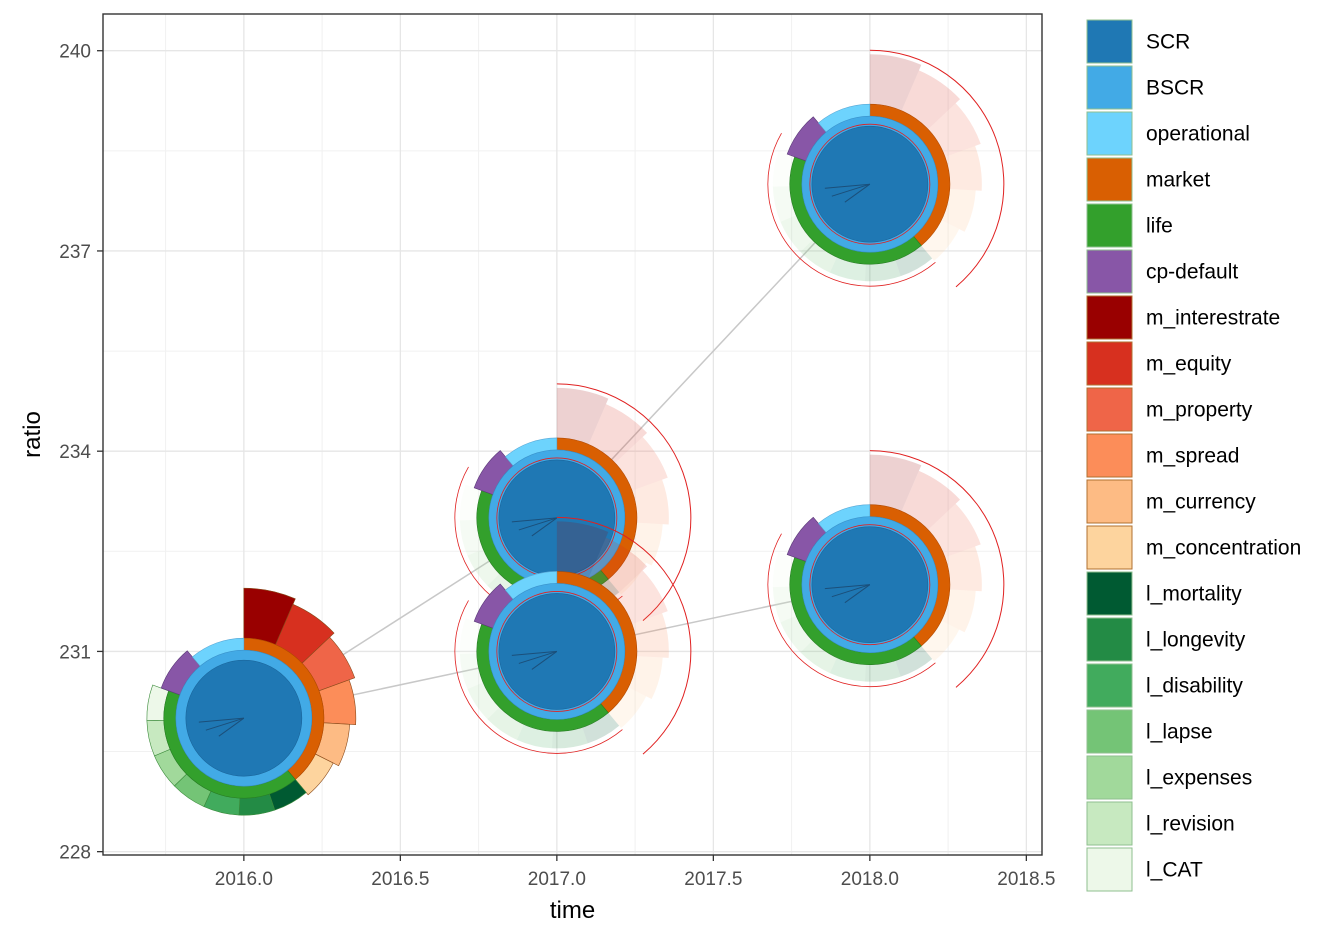 The image size is (1344, 940). Describe the element at coordinates (1178, 180) in the screenshot. I see `legend-label: market` at that location.